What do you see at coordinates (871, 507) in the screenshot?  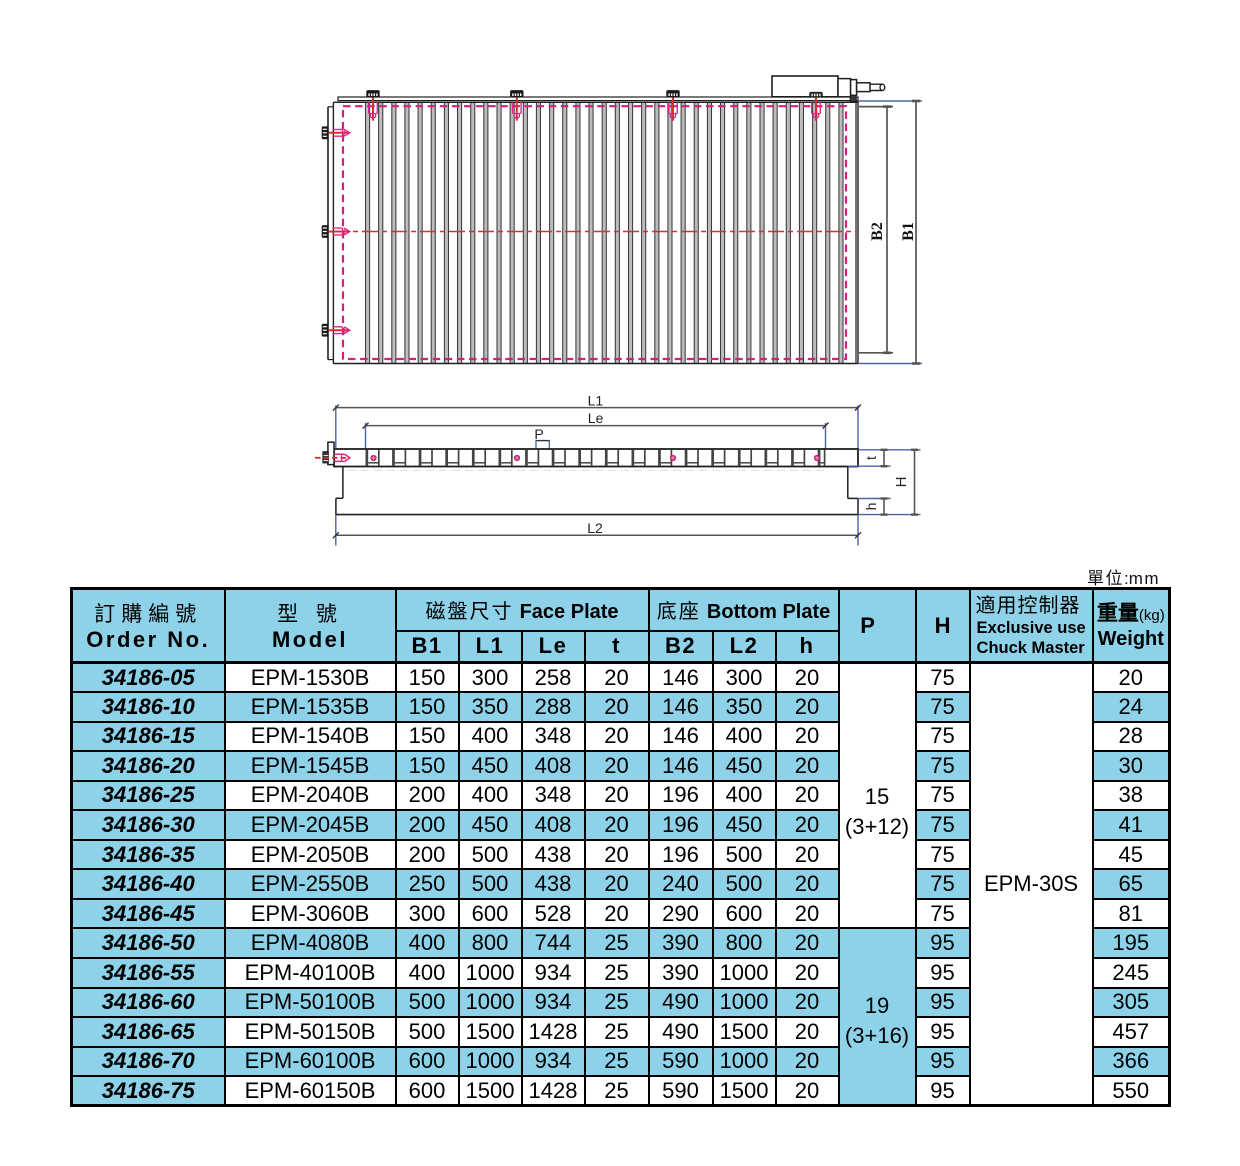 I see `svg-text: h` at bounding box center [871, 507].